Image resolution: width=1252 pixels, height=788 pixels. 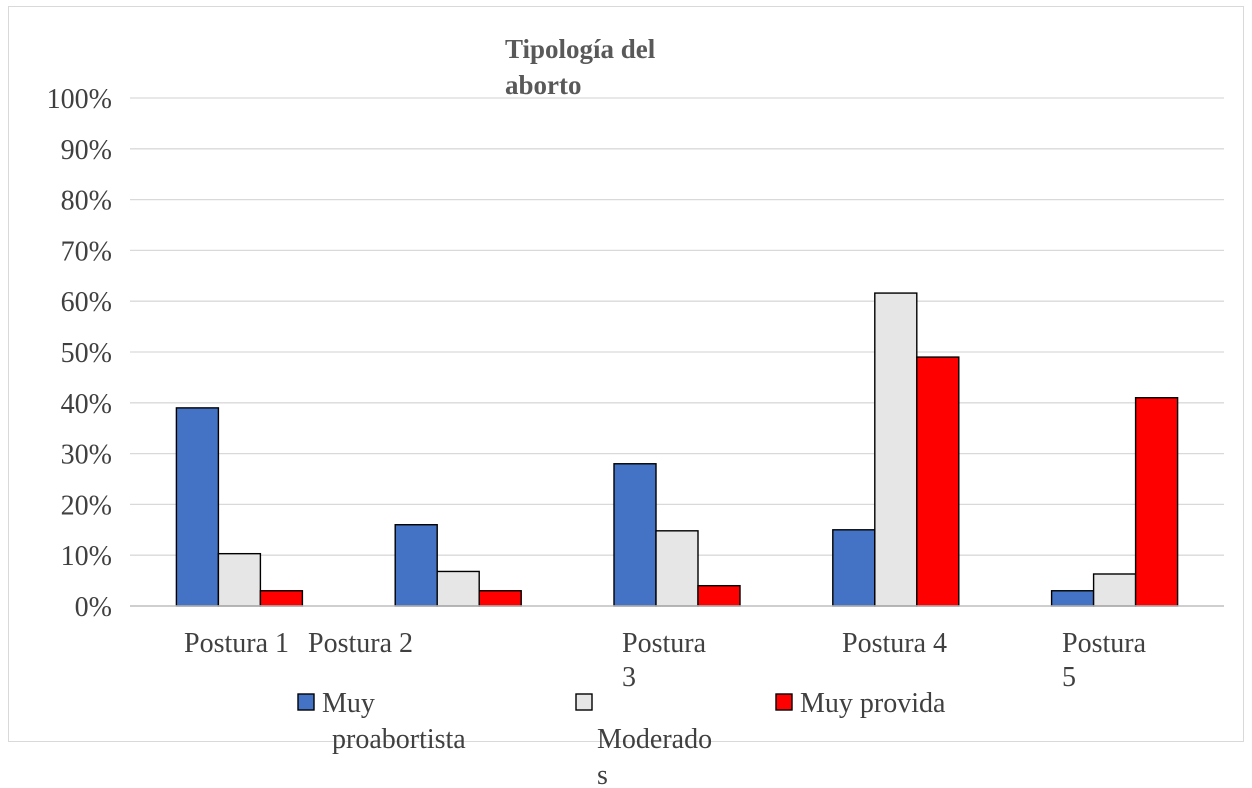 What do you see at coordinates (1069, 677) in the screenshot?
I see `x-tick-label-line: 5` at bounding box center [1069, 677].